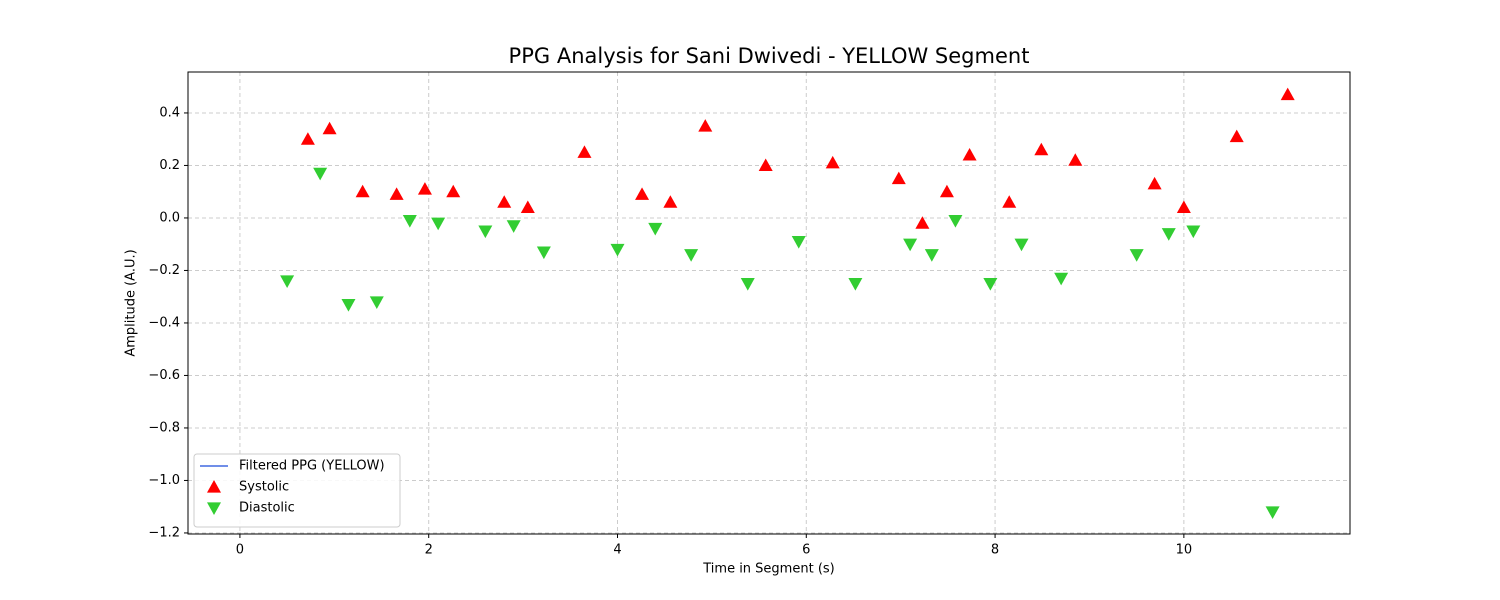 The image size is (1500, 600). Describe the element at coordinates (267, 508) in the screenshot. I see `legend-label: Diastolic` at that location.